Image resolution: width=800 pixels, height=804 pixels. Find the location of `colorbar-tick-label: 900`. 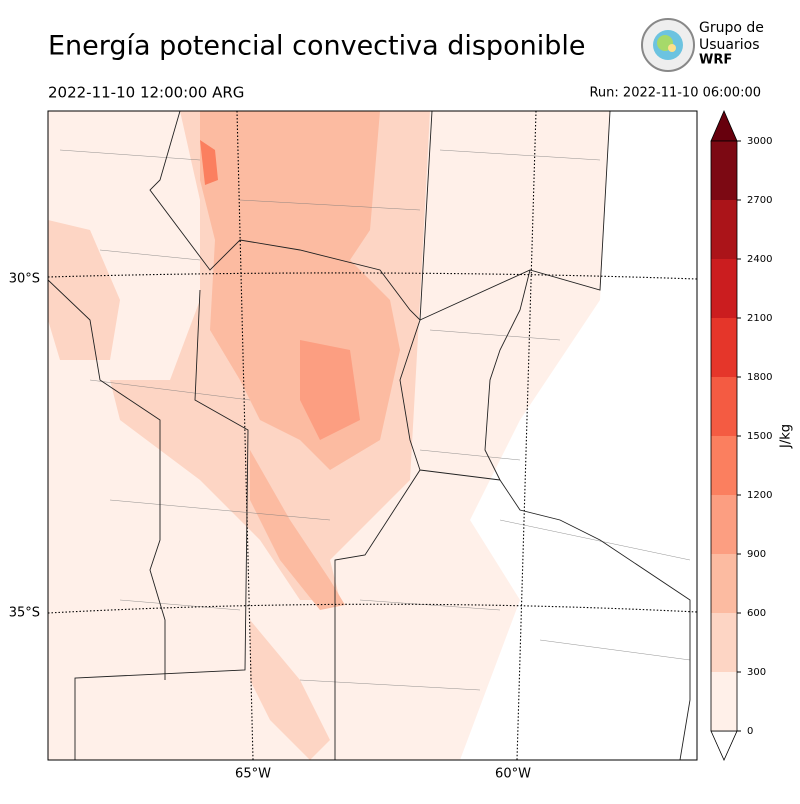

colorbar-tick-label: 900 is located at coordinates (756, 554).